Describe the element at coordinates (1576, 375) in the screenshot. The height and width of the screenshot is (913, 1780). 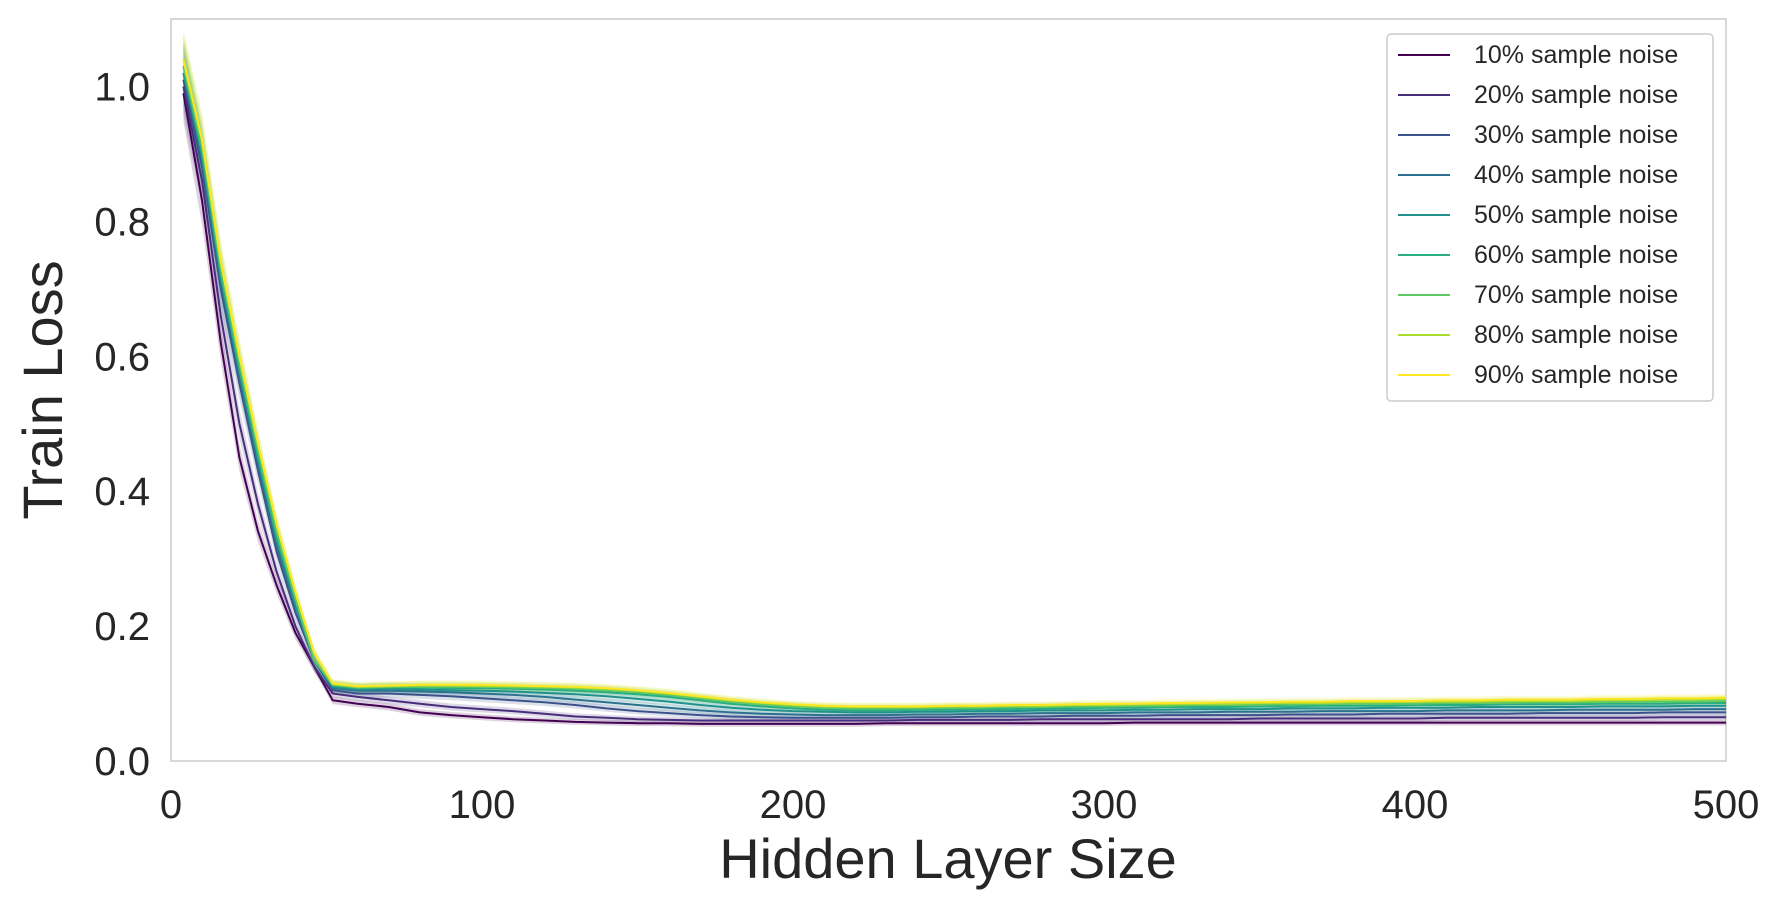
I see `legend-label: 90% sample noise` at that location.